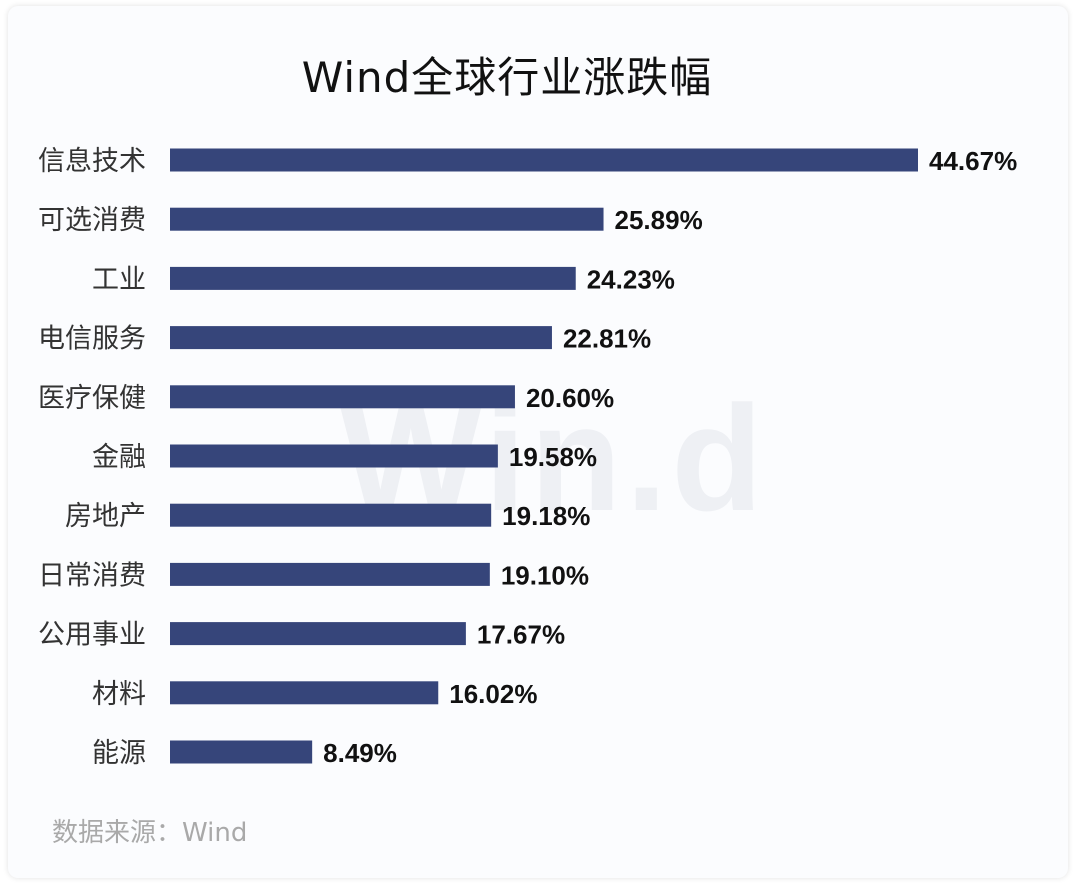 The width and height of the screenshot is (1080, 889). I want to click on category-label: 电信服务, so click(92, 339).